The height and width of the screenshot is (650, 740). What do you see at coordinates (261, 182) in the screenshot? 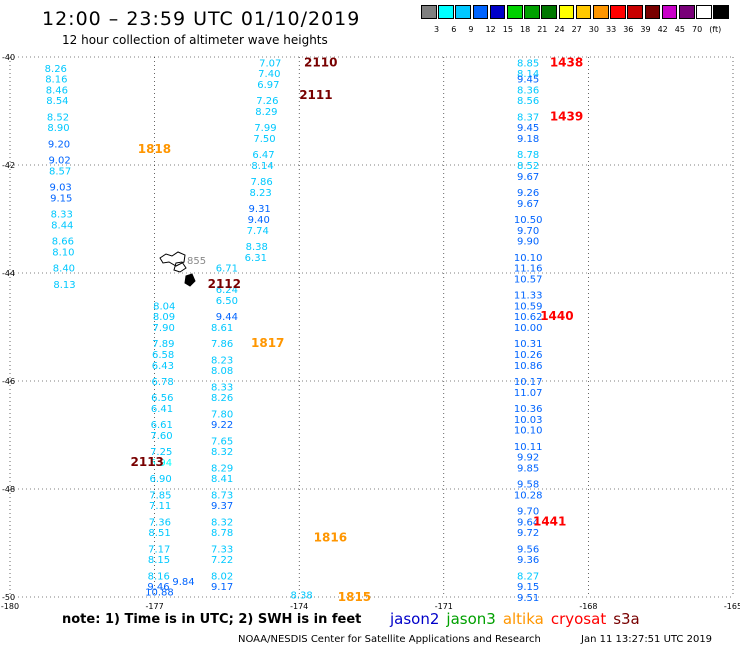
I see `wave-height-value: 7.86` at bounding box center [261, 182].